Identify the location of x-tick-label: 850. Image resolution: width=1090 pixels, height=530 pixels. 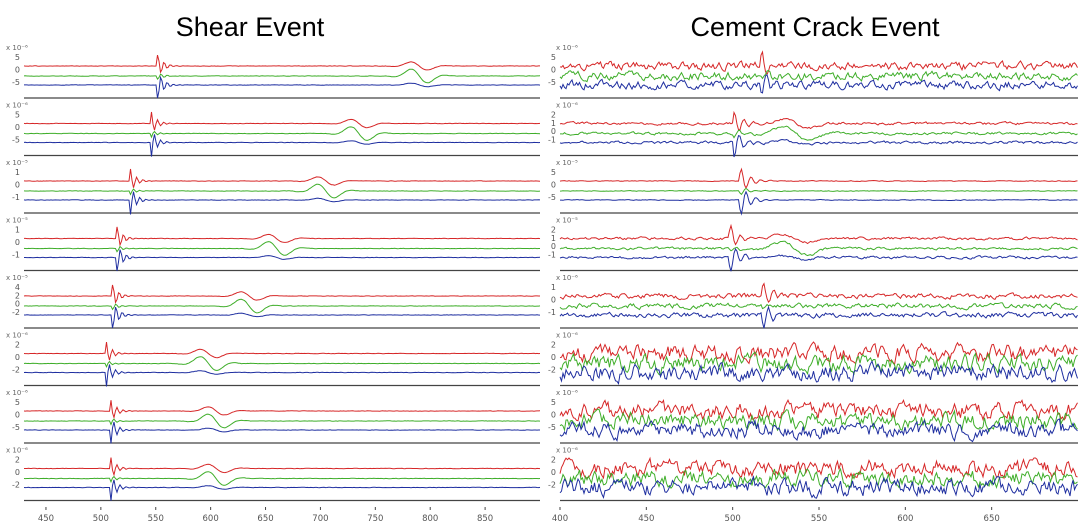
(485, 519).